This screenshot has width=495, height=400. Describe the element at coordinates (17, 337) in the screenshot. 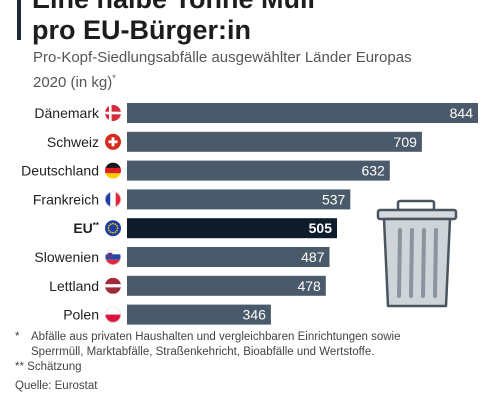

I see `footnote-1-mark: *` at that location.